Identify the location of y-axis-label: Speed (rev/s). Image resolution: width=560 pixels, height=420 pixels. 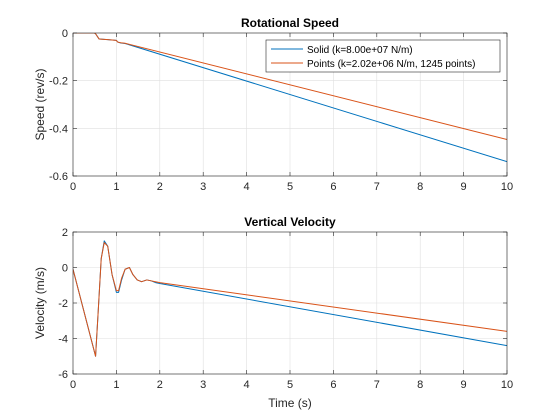
(40, 104).